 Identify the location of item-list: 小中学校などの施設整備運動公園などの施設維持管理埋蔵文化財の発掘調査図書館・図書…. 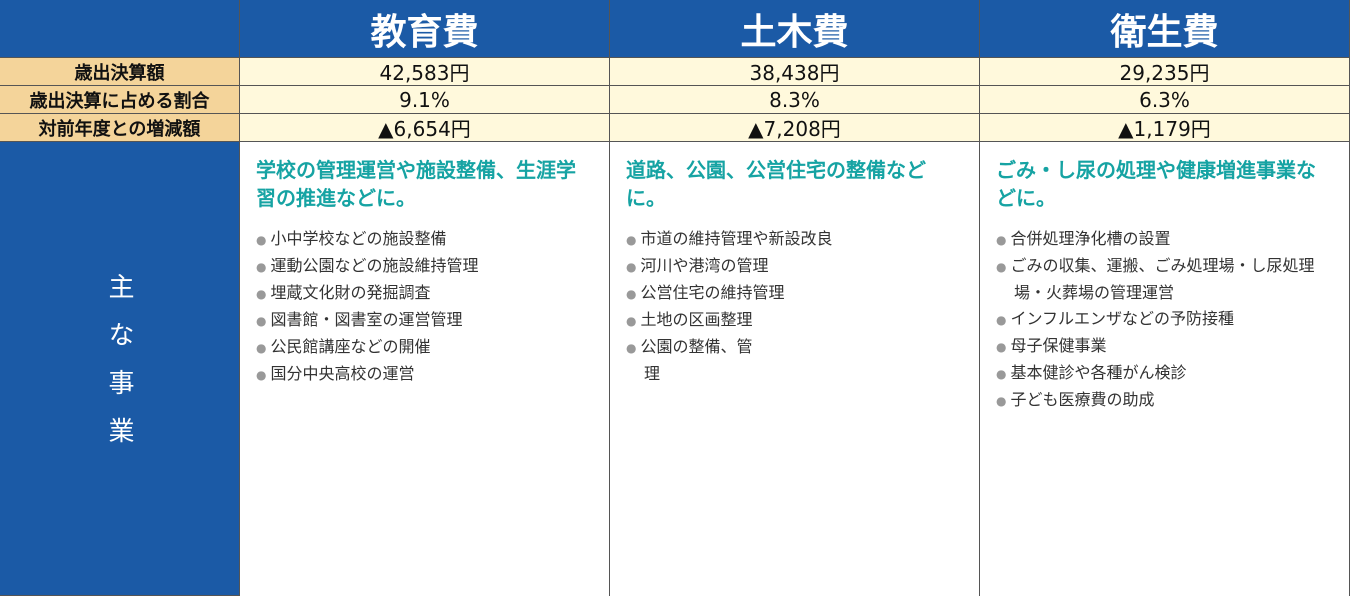
(424, 307).